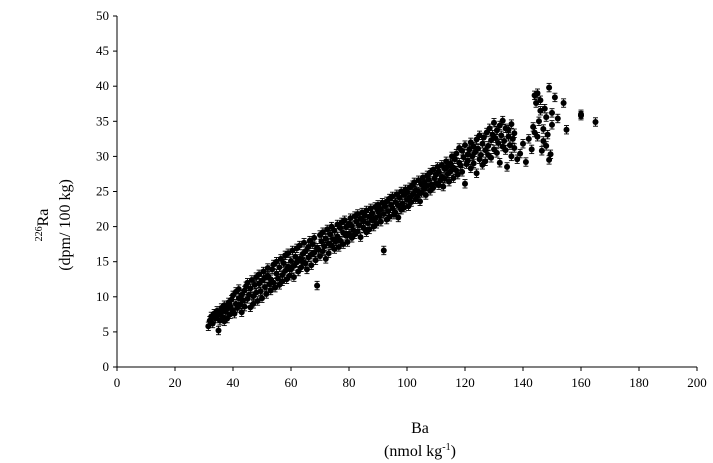 The width and height of the screenshot is (713, 463). Describe the element at coordinates (581, 382) in the screenshot. I see `x-tick-label: 160` at that location.